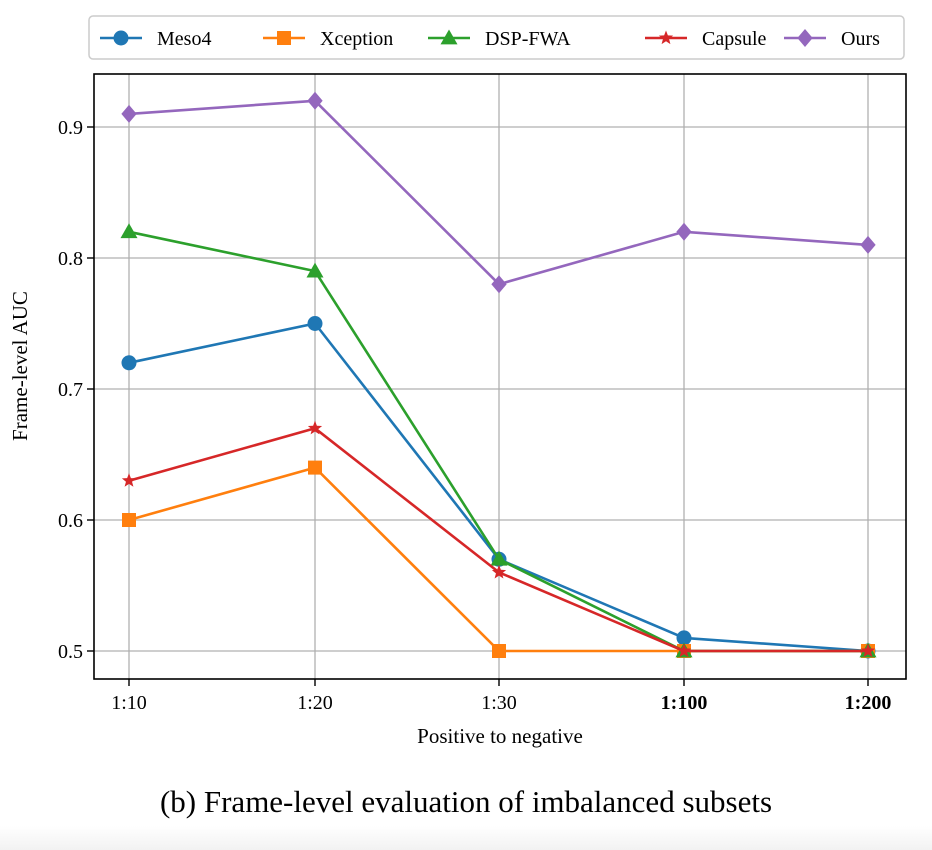  I want to click on x-tick-label-1: 1:20, so click(315, 703).